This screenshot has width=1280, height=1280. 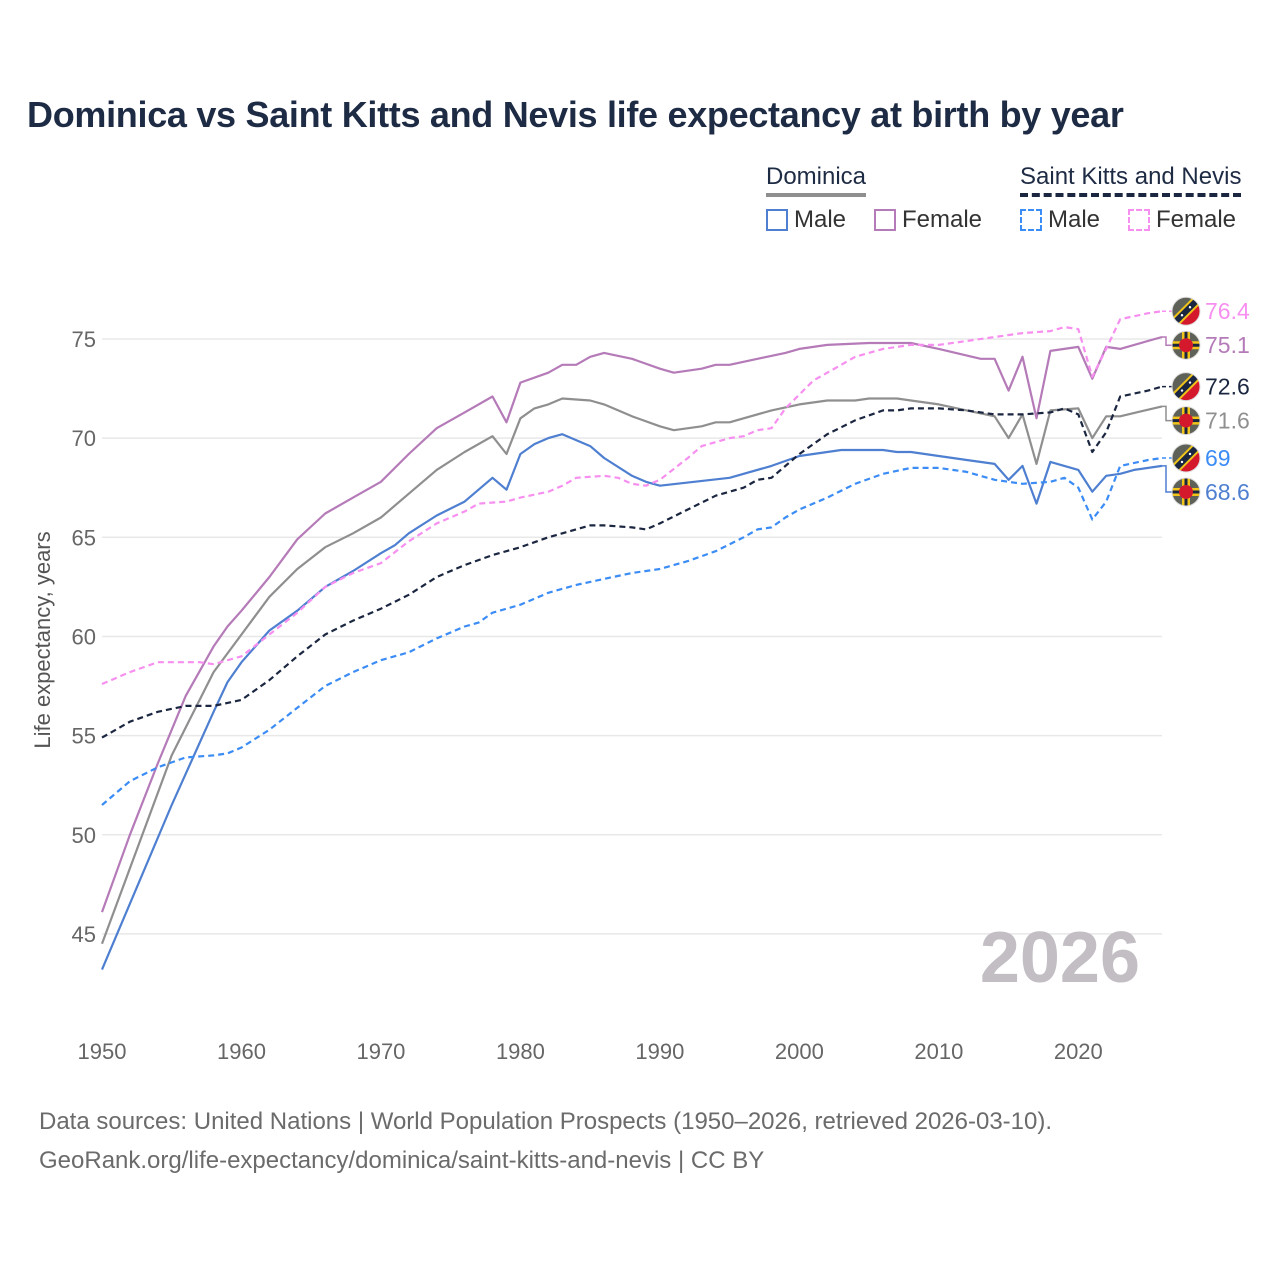 I want to click on x-tick-label: 2010, so click(x=938, y=1051).